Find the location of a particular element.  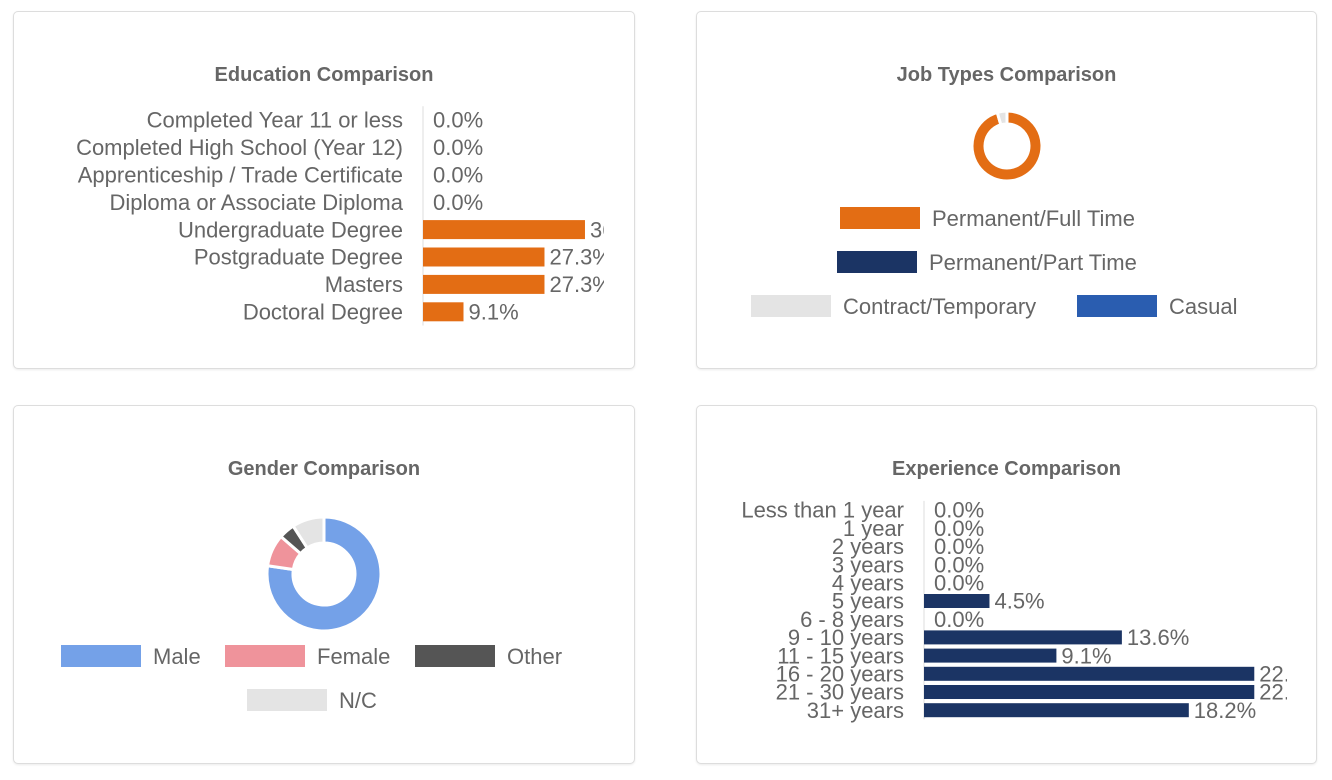

category-label: Completed High School (Year 12) is located at coordinates (239, 147).